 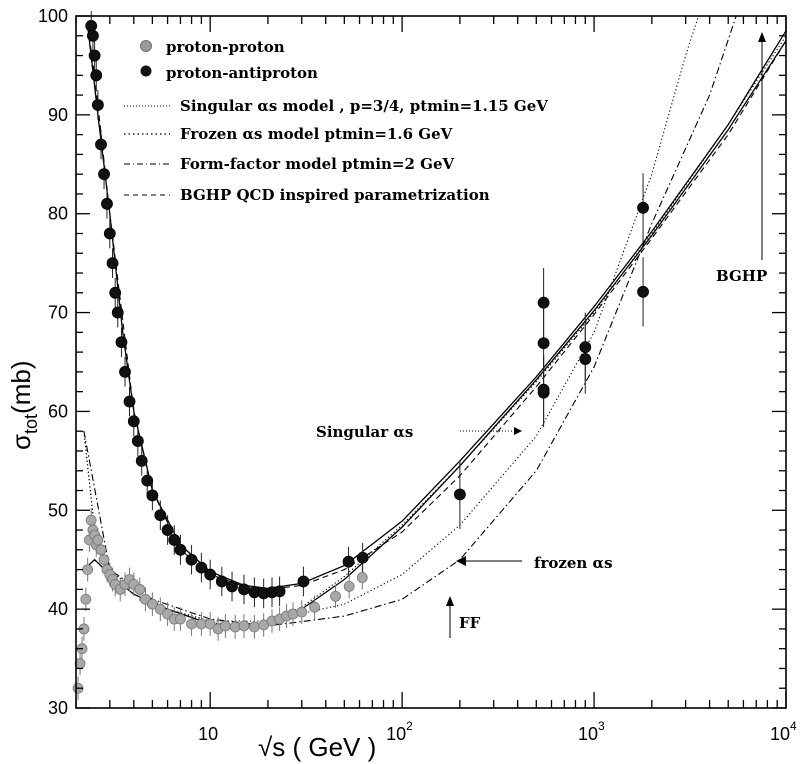 I want to click on y-tick-label: 40, so click(x=58, y=609).